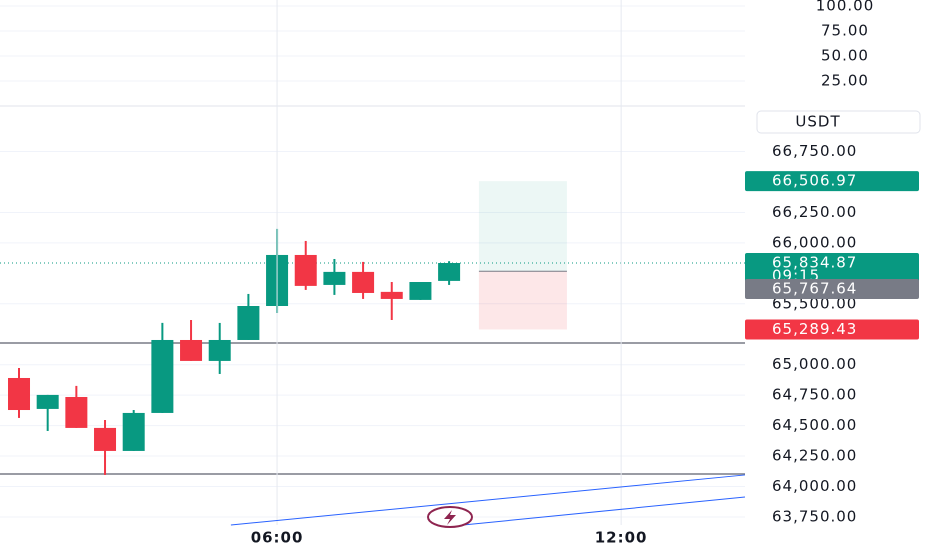 Image resolution: width=932 pixels, height=550 pixels. What do you see at coordinates (621, 538) in the screenshot?
I see `x-tick-label: 12:00` at bounding box center [621, 538].